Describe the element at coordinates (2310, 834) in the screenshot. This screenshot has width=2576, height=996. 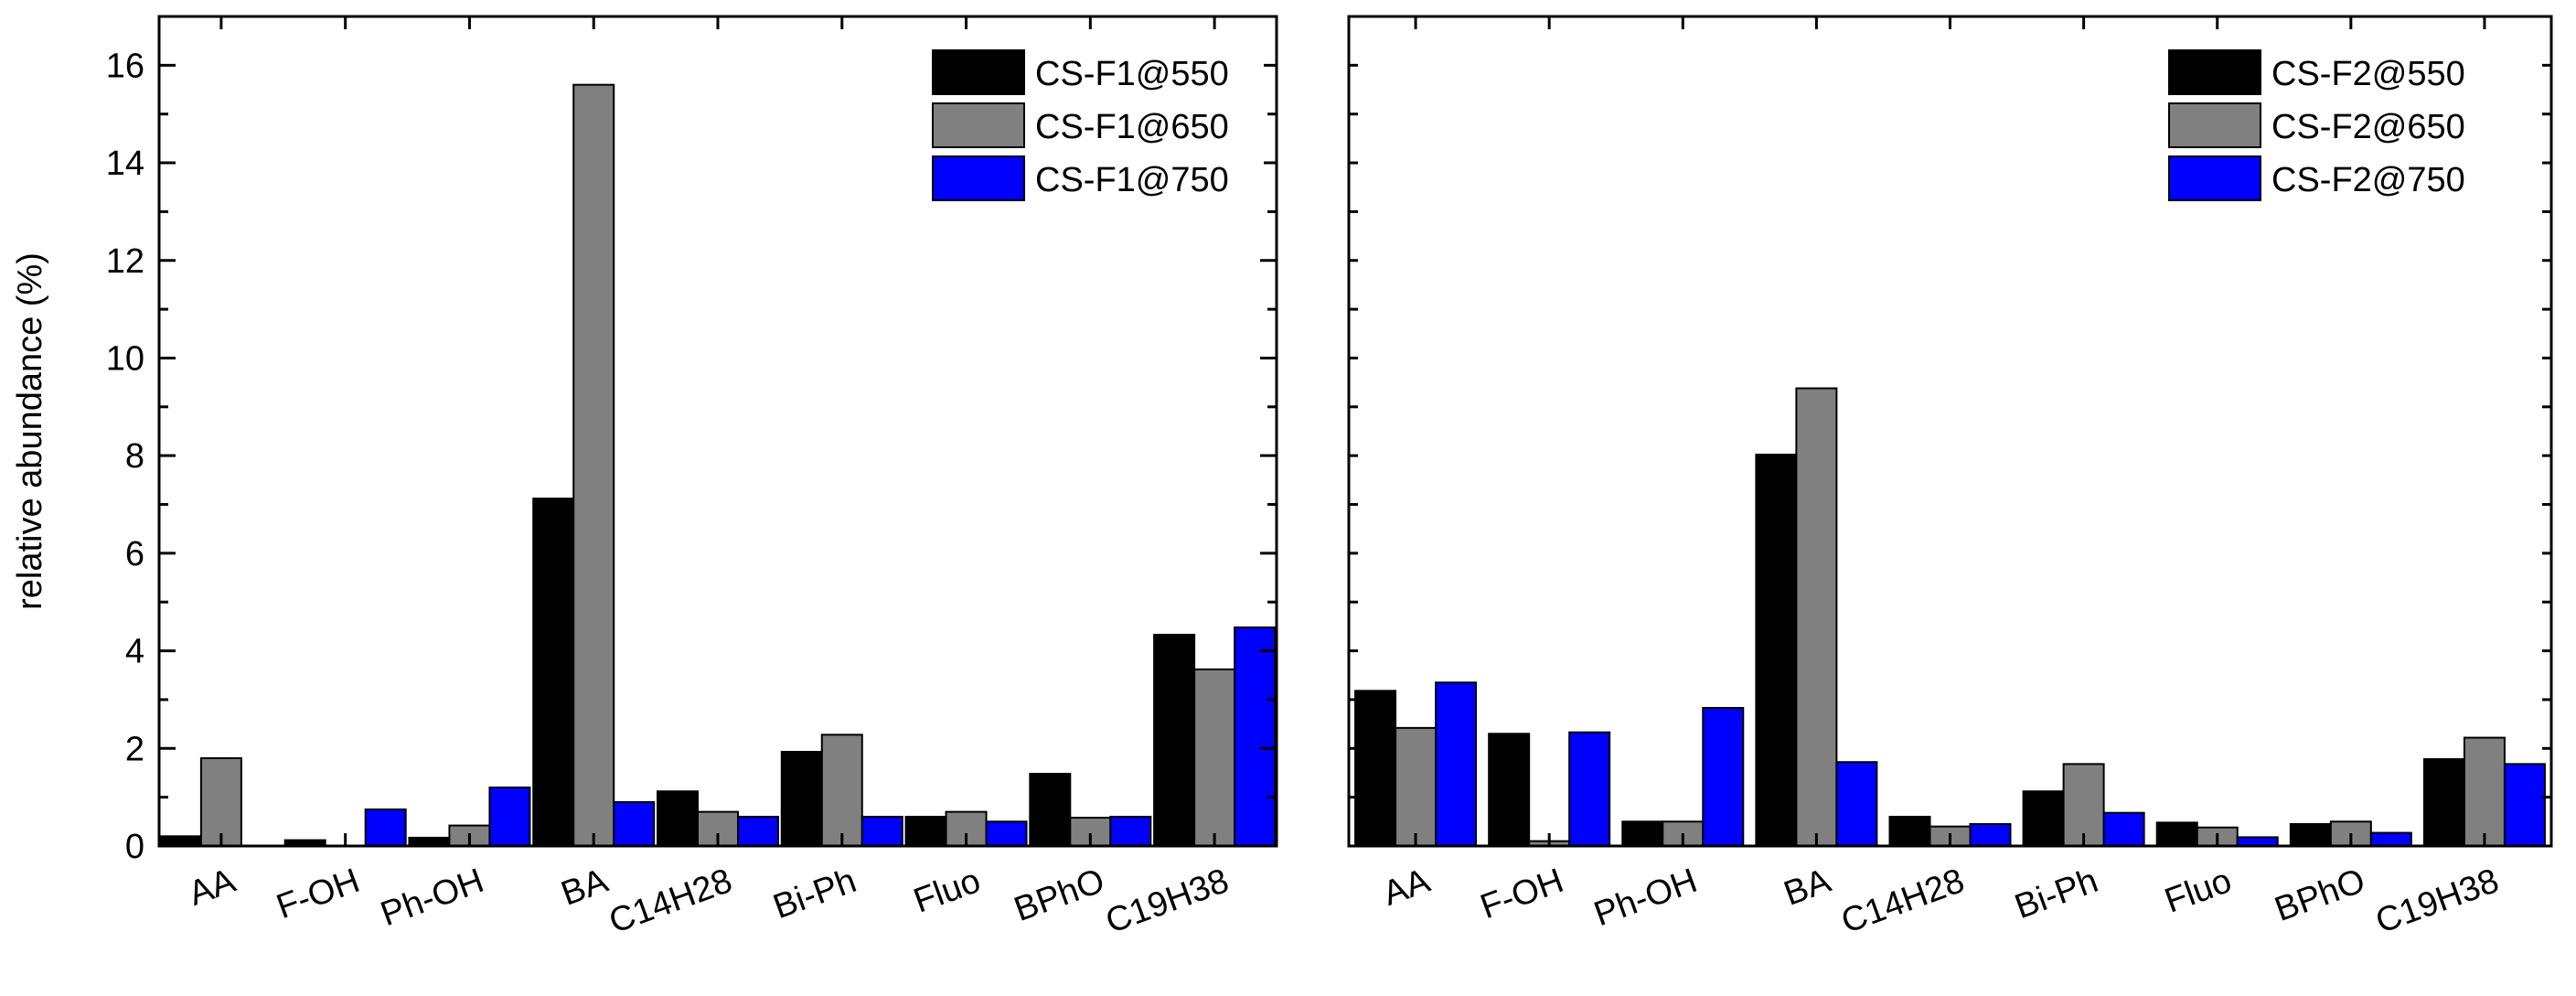
I see `bar-cs-f2-550-bpho` at that location.